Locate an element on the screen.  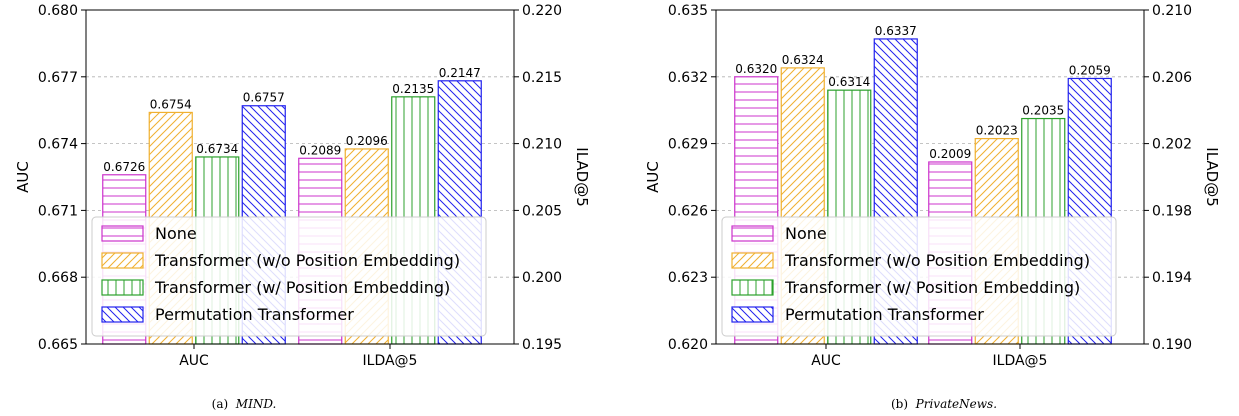
y2-tick-label: 0.206 is located at coordinates (1172, 78).